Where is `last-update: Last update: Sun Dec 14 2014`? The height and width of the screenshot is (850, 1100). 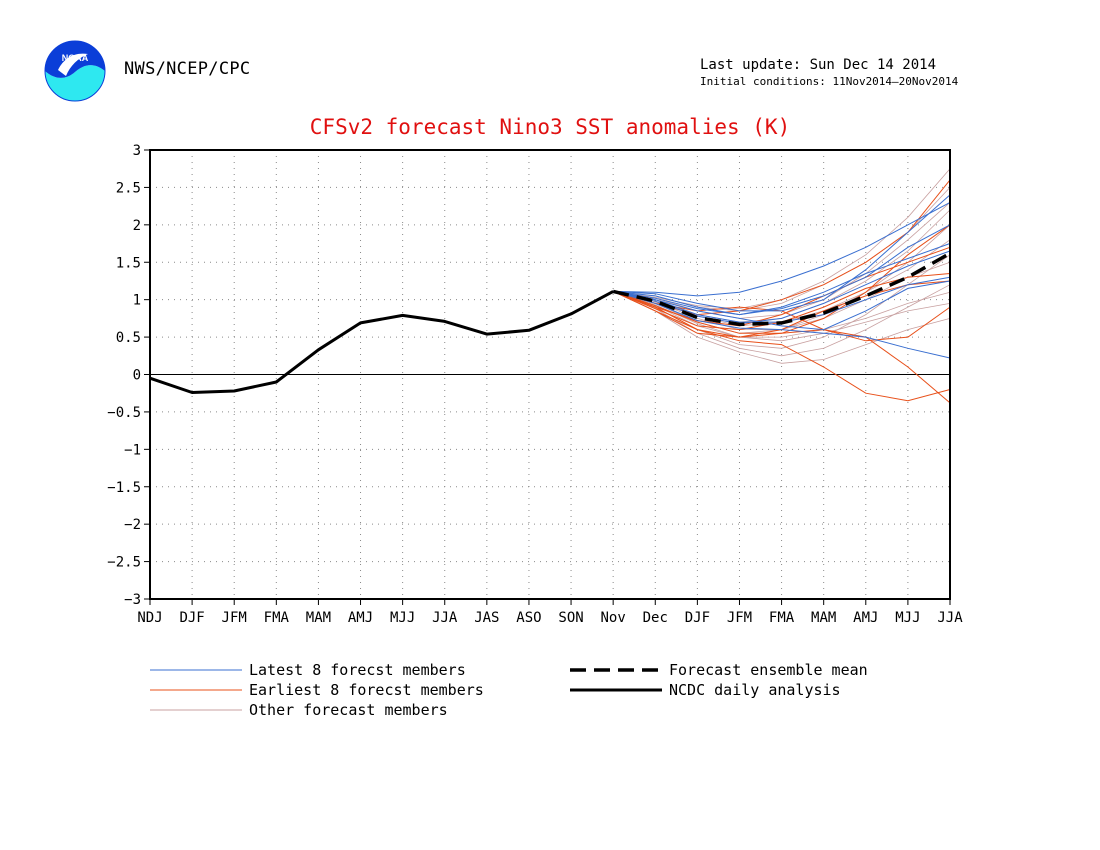 last-update: Last update: Sun Dec 14 2014 is located at coordinates (818, 65).